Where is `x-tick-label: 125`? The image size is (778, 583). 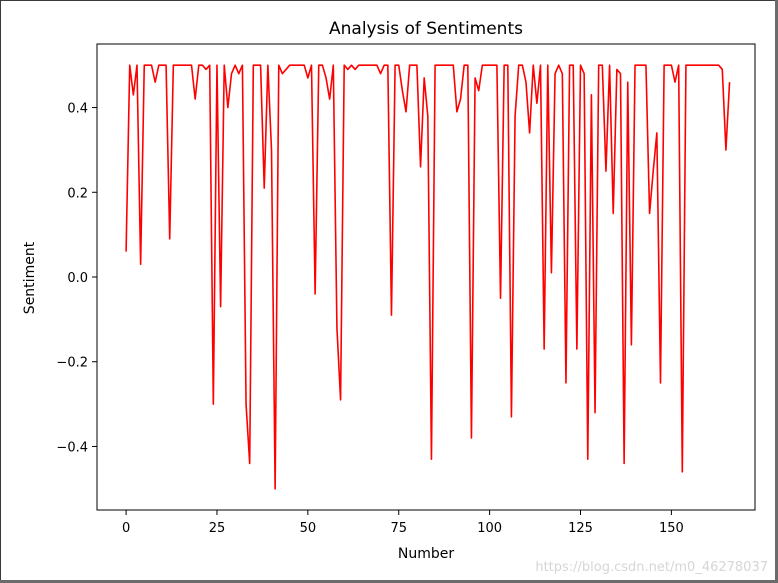
x-tick-label: 125 is located at coordinates (580, 528).